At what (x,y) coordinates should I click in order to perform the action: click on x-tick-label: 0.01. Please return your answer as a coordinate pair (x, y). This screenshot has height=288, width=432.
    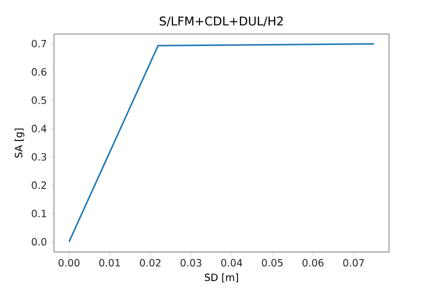
    Looking at the image, I should click on (109, 263).